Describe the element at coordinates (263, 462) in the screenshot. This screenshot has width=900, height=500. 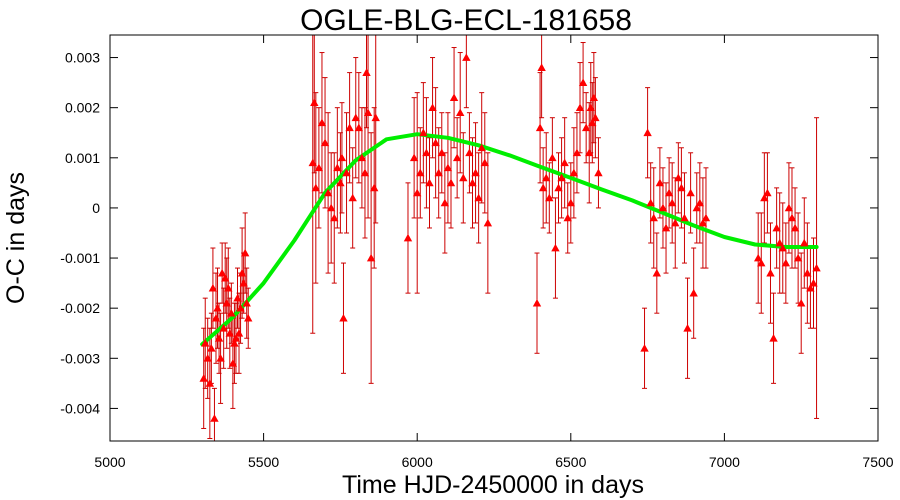
I see `x-tick-label: 5500` at that location.